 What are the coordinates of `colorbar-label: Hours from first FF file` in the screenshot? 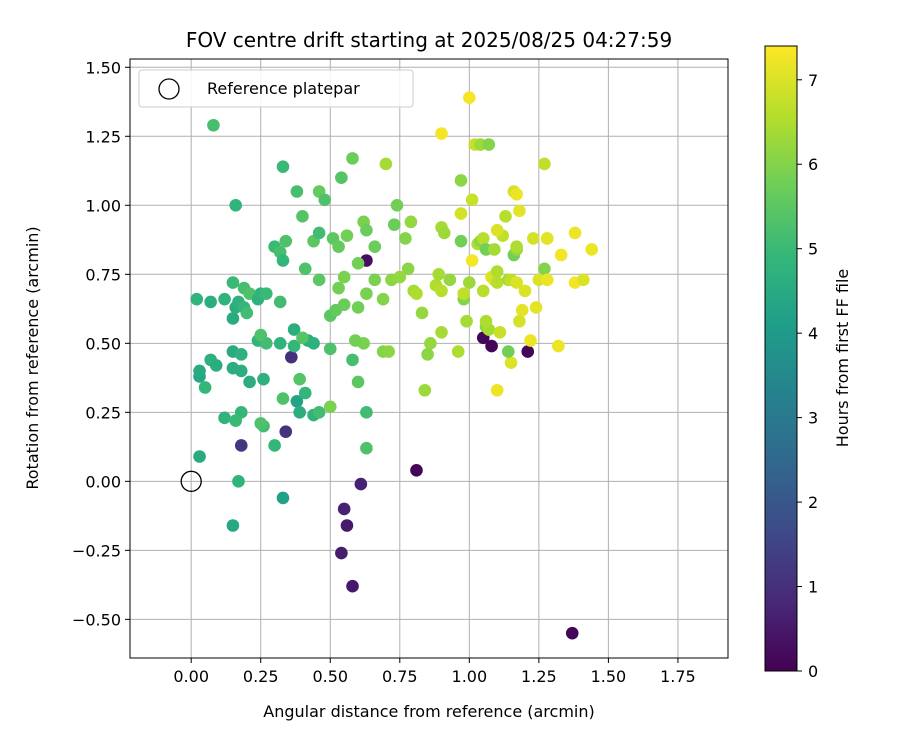 It's located at (842, 358).